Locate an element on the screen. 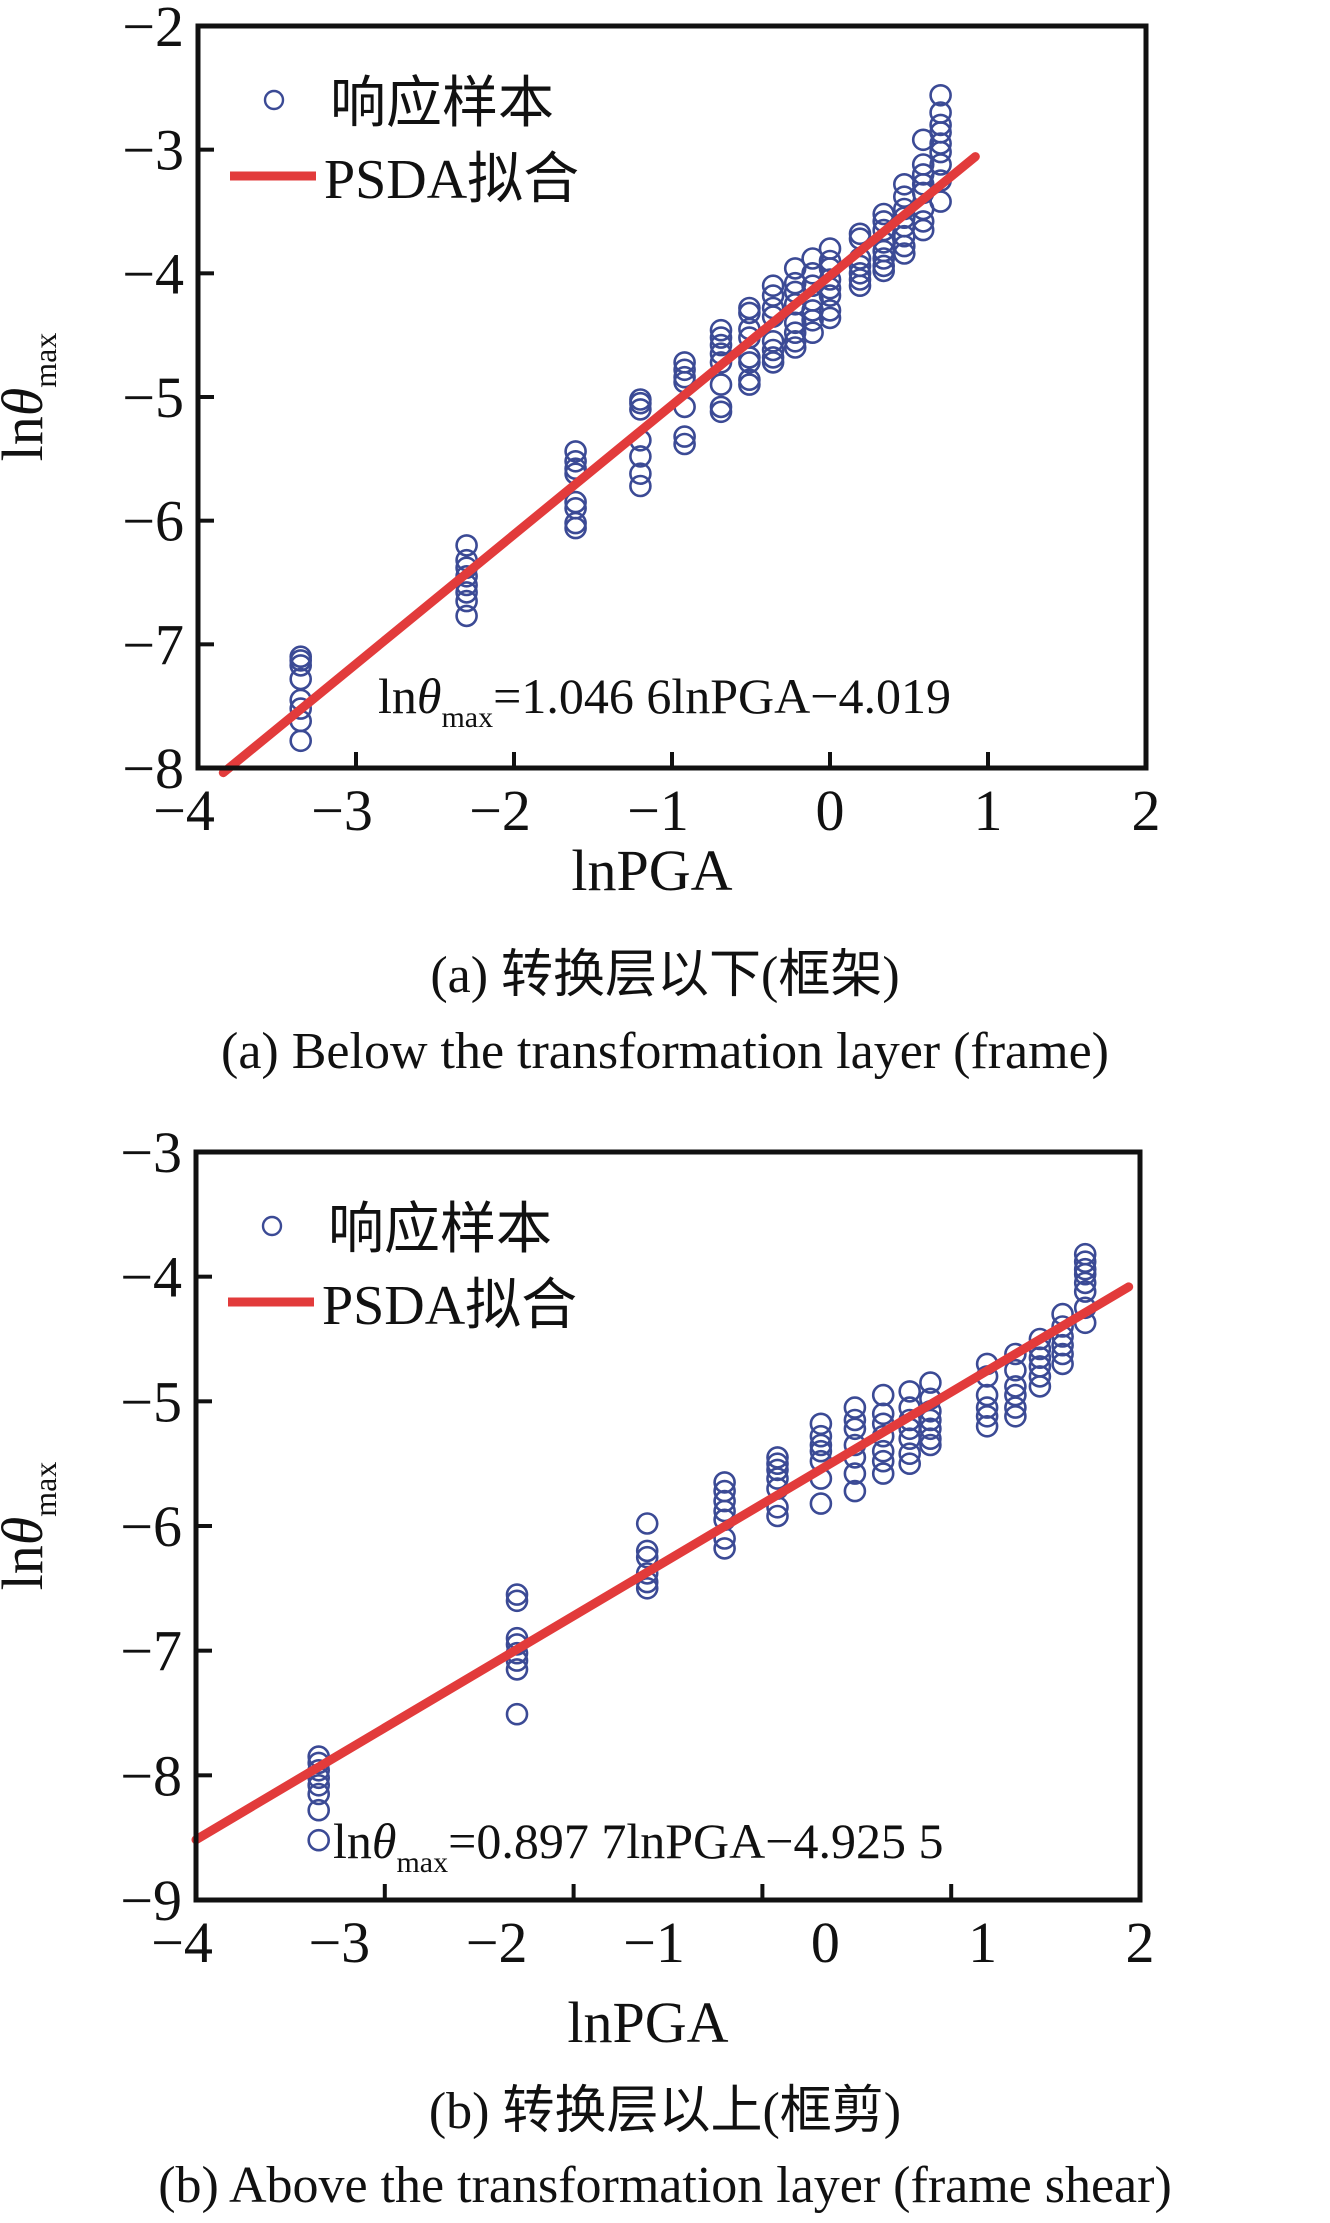 The height and width of the screenshot is (2223, 1330). x-tick-label: −4 is located at coordinates (182, 1942).